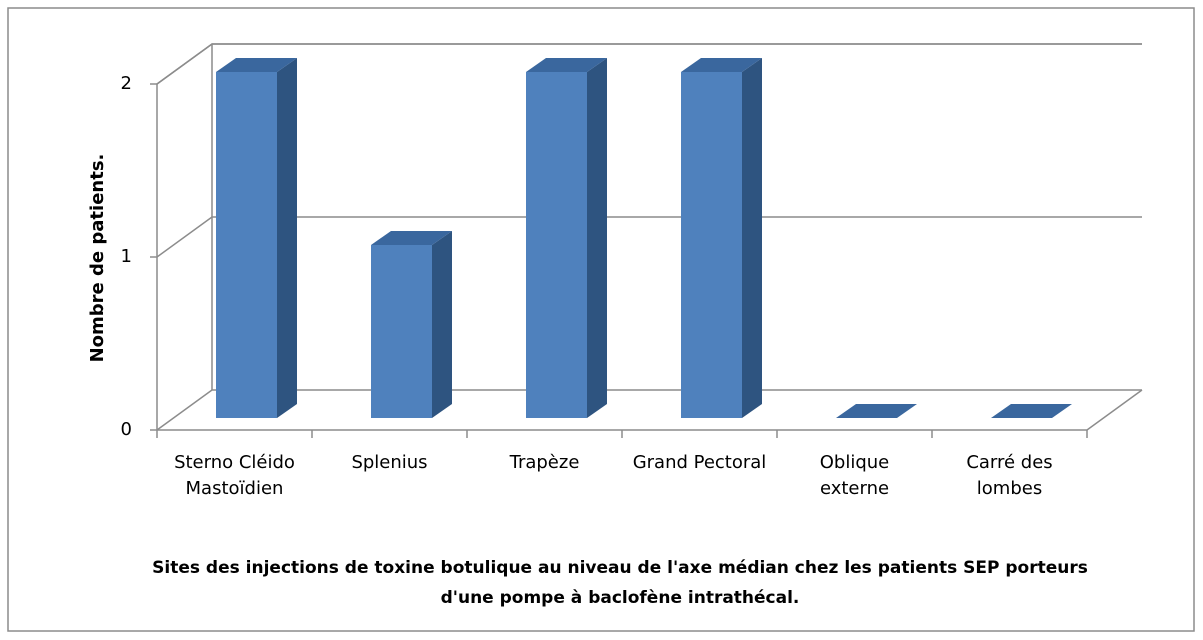  I want to click on x-tick-label: Grand Pectoral, so click(699, 462).